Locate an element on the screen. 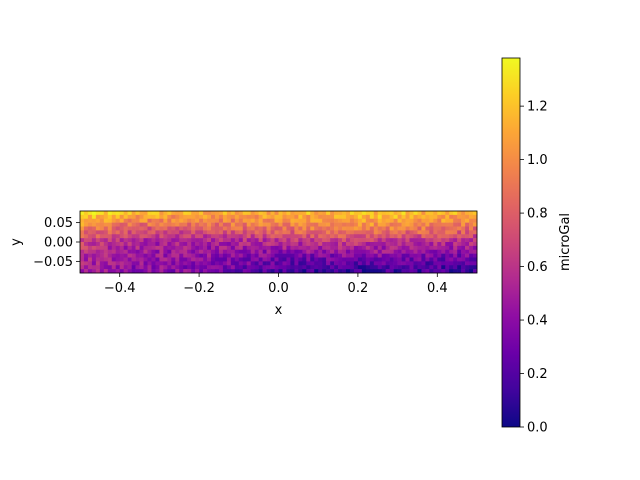 This screenshot has height=480, width=640. x-axis: −0.4 −0.2 0.0 0.2 0.4 is located at coordinates (276, 284).